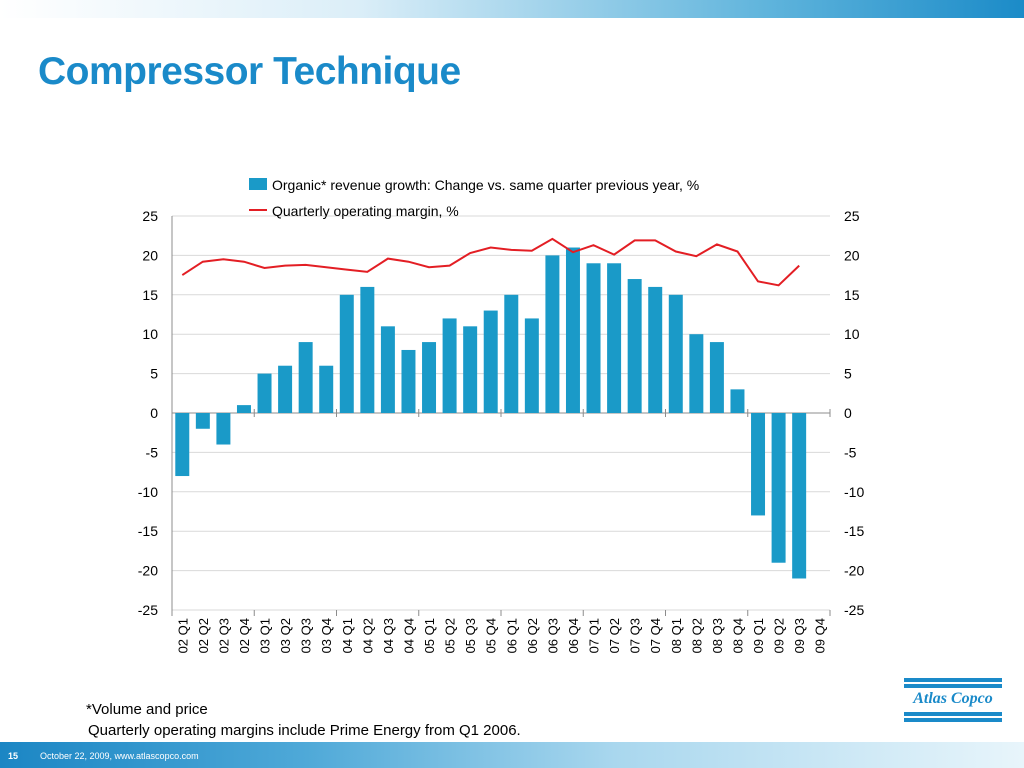  Describe the element at coordinates (265, 635) in the screenshot. I see `x-tick-label: 03 Q1` at that location.